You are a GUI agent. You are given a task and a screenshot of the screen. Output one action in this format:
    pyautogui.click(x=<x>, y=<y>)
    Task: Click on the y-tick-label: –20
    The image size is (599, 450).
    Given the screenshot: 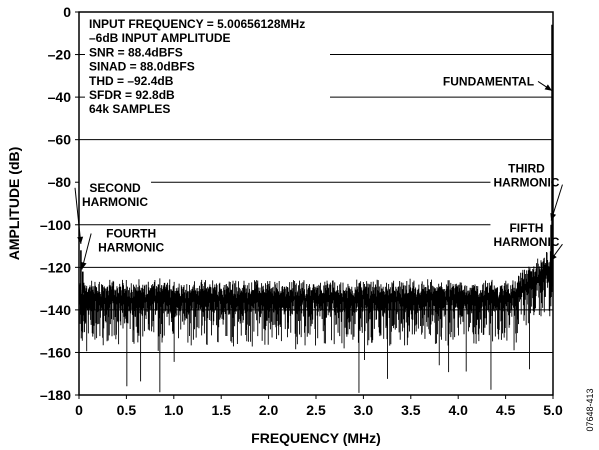 What is the action you would take?
    pyautogui.click(x=60, y=55)
    